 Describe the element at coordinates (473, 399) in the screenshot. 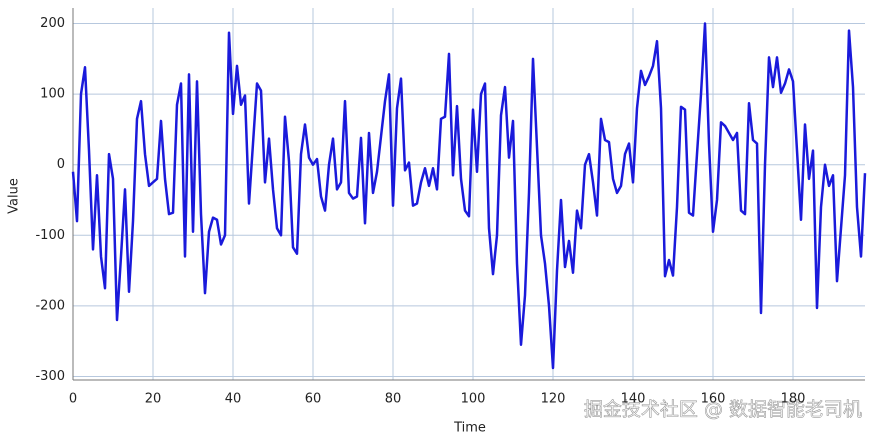

I see `x-tick-label: 100` at that location.